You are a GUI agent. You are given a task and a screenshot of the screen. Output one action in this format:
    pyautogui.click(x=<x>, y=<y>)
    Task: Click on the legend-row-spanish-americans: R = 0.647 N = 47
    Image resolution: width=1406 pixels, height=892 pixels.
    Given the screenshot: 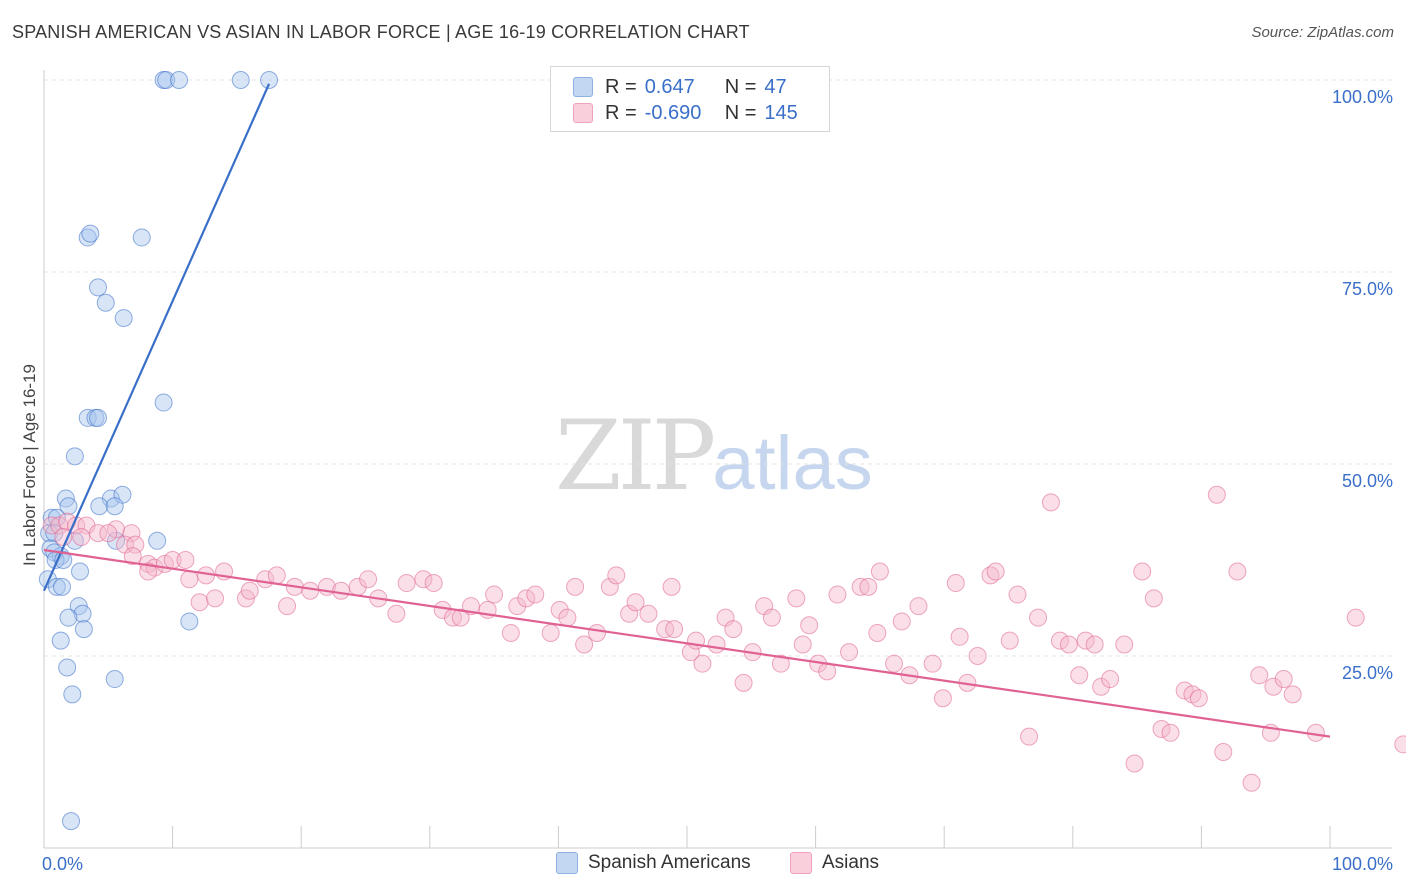 What is the action you would take?
    pyautogui.click(x=680, y=87)
    